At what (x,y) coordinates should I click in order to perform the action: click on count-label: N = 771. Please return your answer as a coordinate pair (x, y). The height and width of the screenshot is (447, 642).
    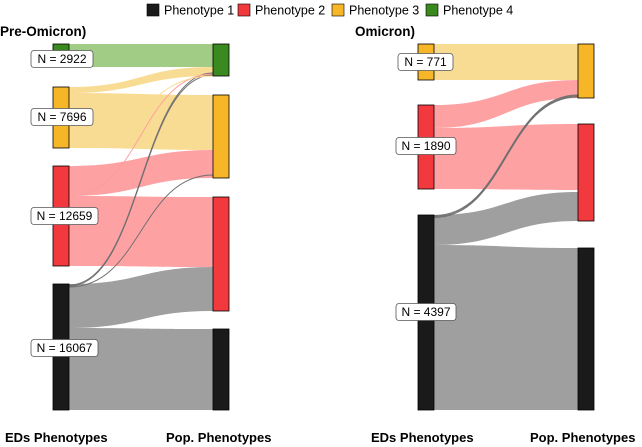
    Looking at the image, I should click on (425, 62).